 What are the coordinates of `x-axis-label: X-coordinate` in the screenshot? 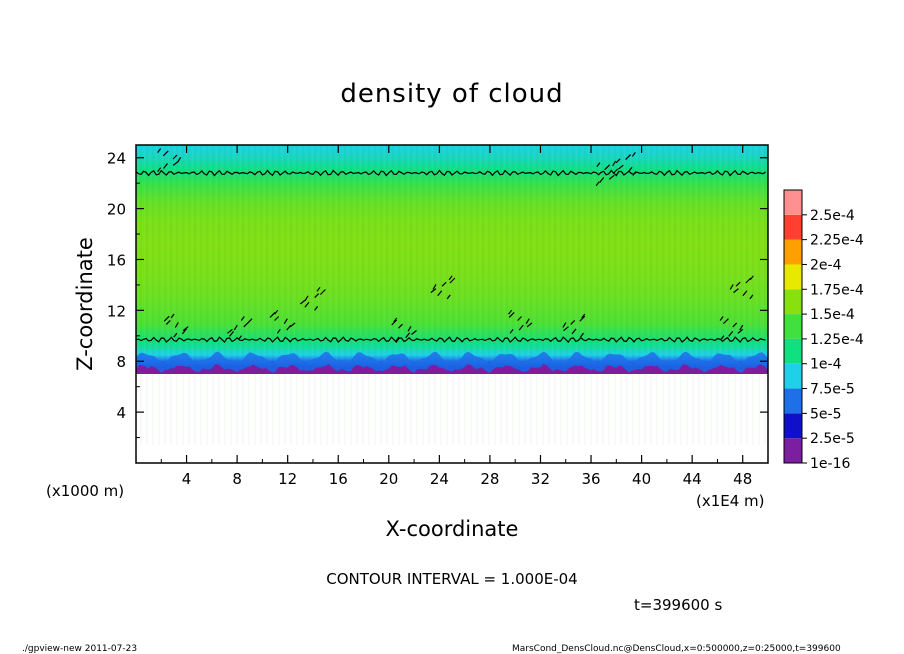 It's located at (452, 529).